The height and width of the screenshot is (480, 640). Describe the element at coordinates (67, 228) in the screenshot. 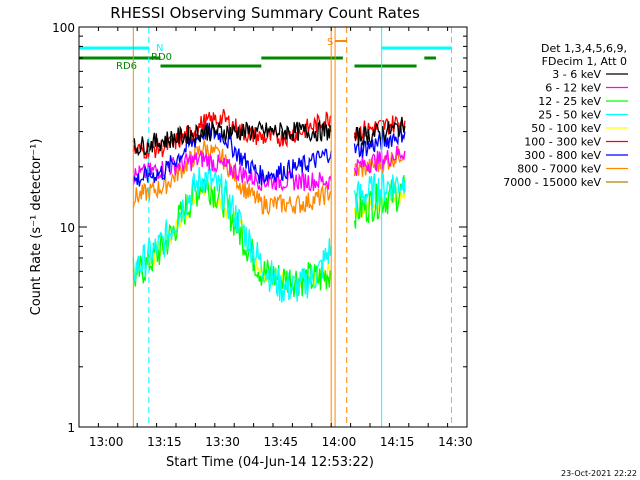

I see `y-tick-label: 10` at that location.